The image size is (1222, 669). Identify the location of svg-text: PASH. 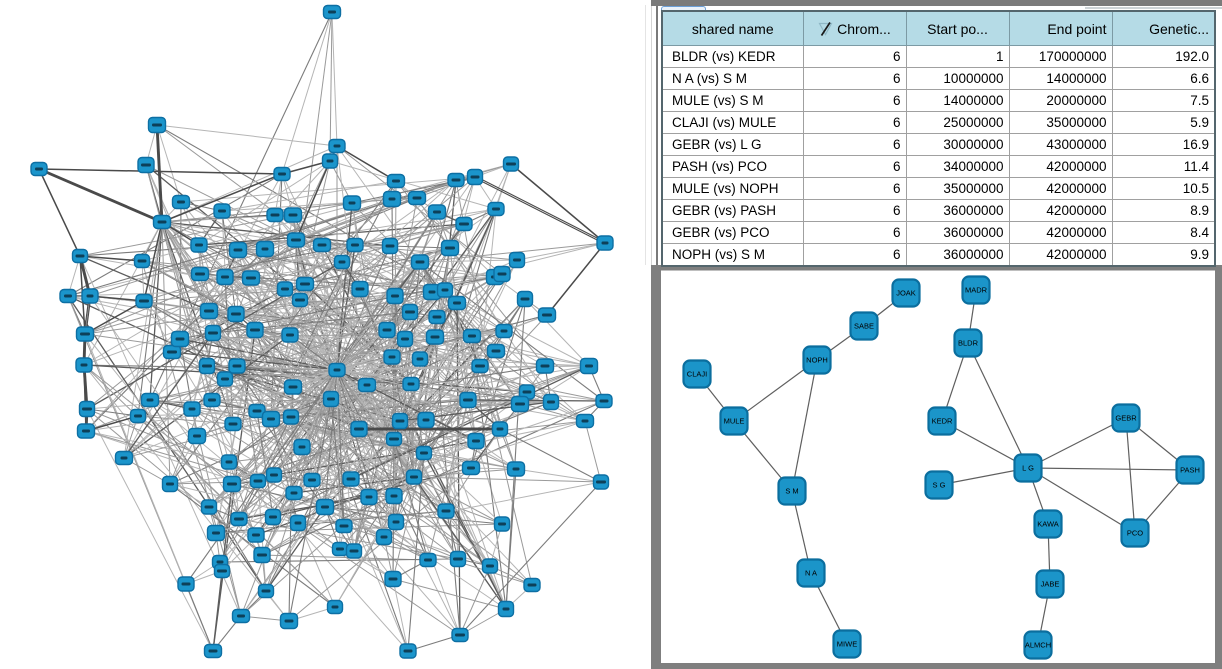
(1190, 470).